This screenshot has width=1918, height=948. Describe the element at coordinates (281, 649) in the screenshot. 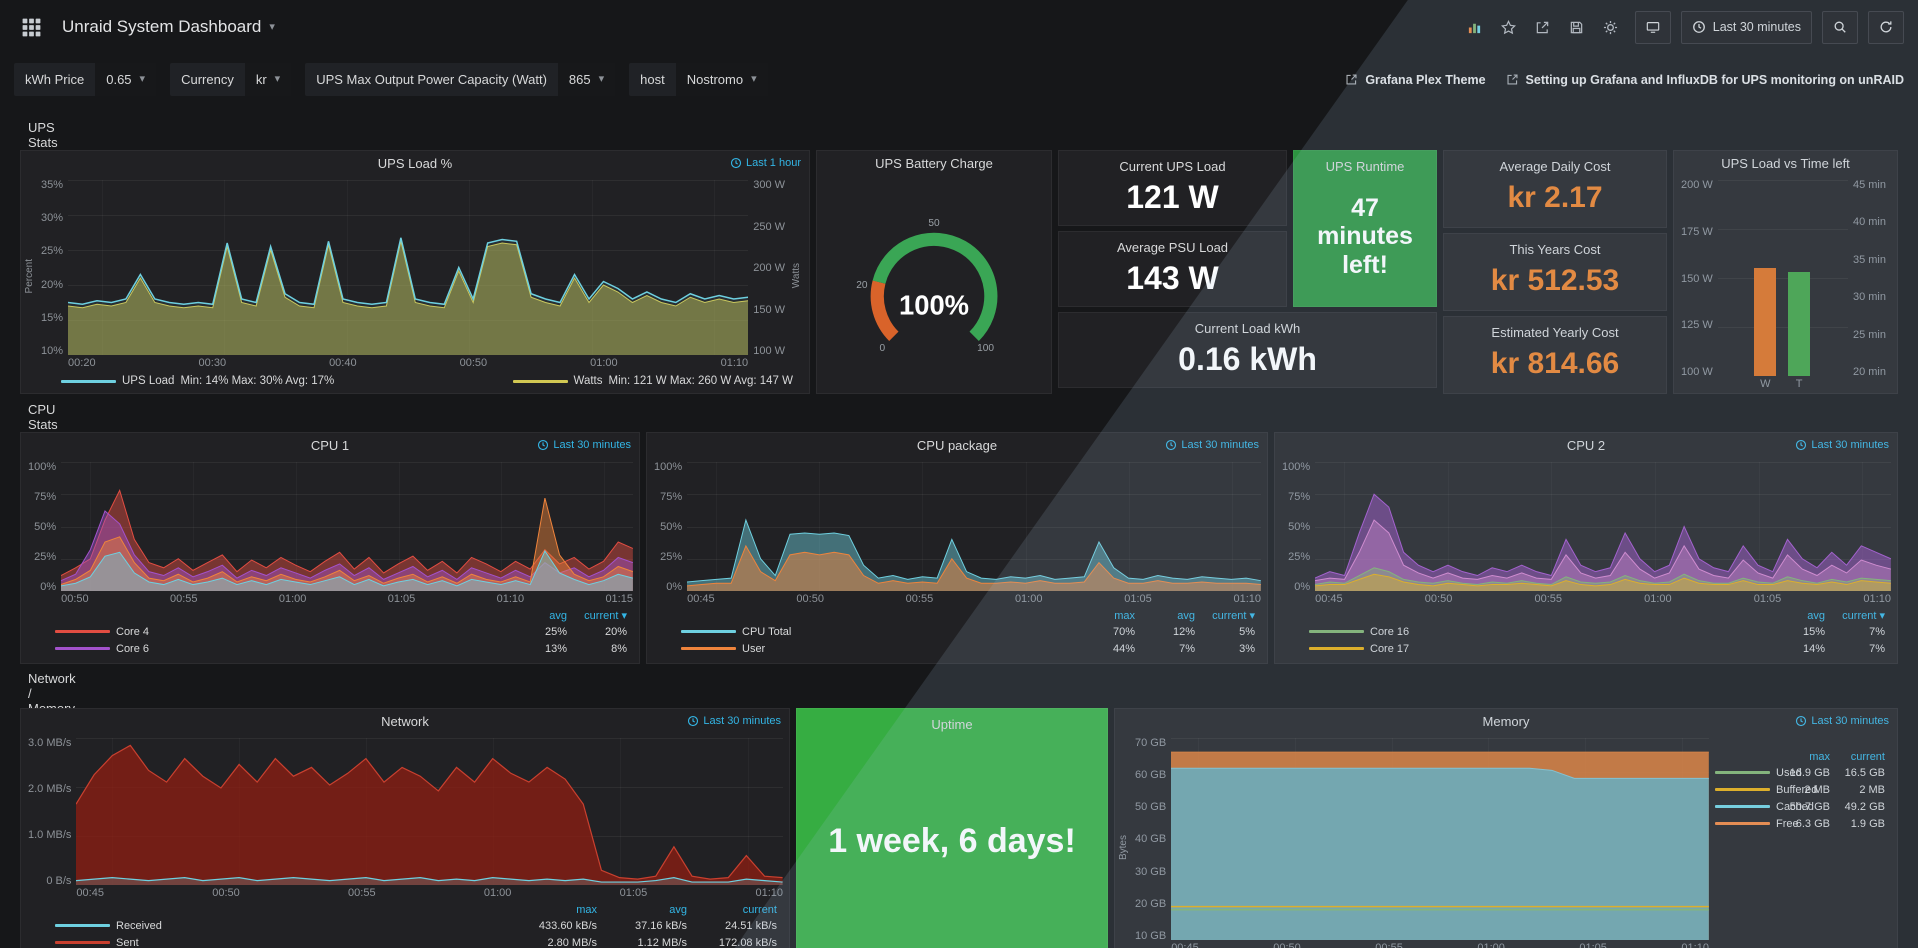

I see `legend-series: Core 6` at that location.